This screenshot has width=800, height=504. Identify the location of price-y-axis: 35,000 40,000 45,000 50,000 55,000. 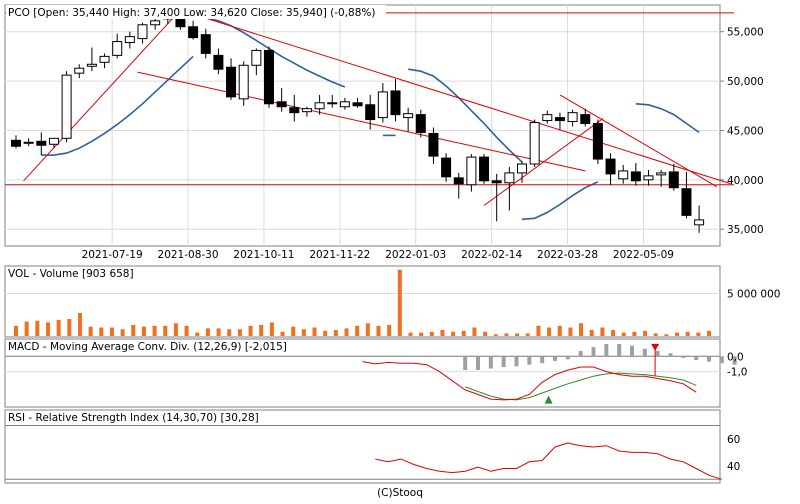
(742, 131).